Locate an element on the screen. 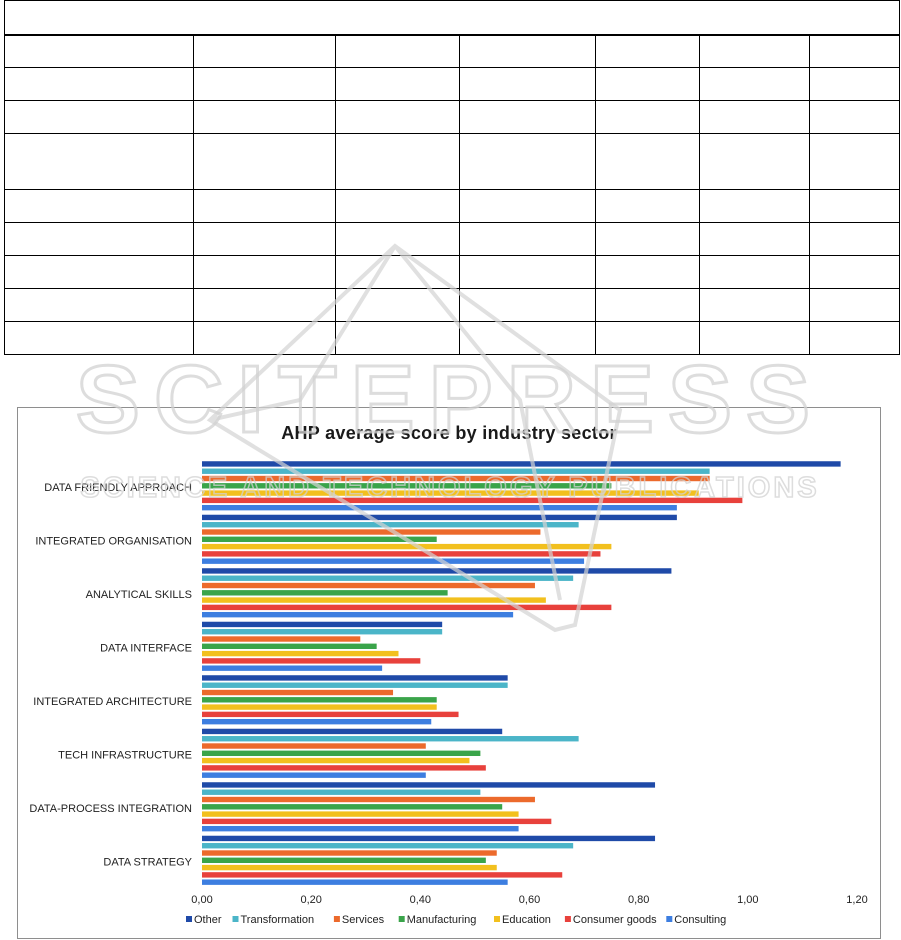 The height and width of the screenshot is (940, 901). x-tick-label: 1,20 is located at coordinates (856, 900).